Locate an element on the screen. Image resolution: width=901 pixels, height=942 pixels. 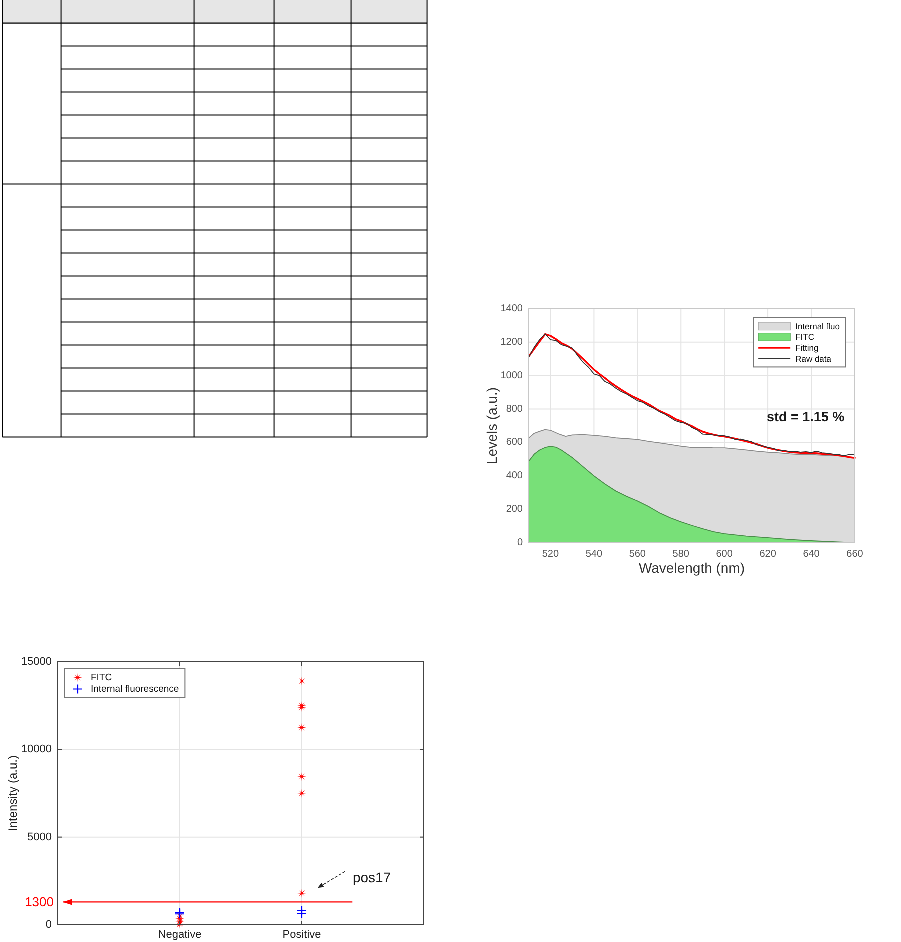
y-tick-label: 200 is located at coordinates (515, 510).